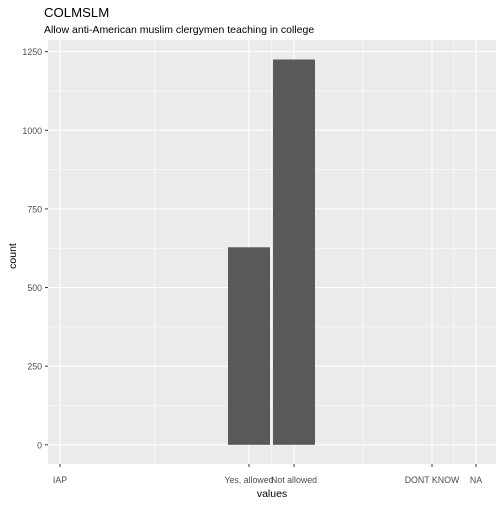  Describe the element at coordinates (432, 480) in the screenshot. I see `x-tick-label: DONT KNOW` at that location.